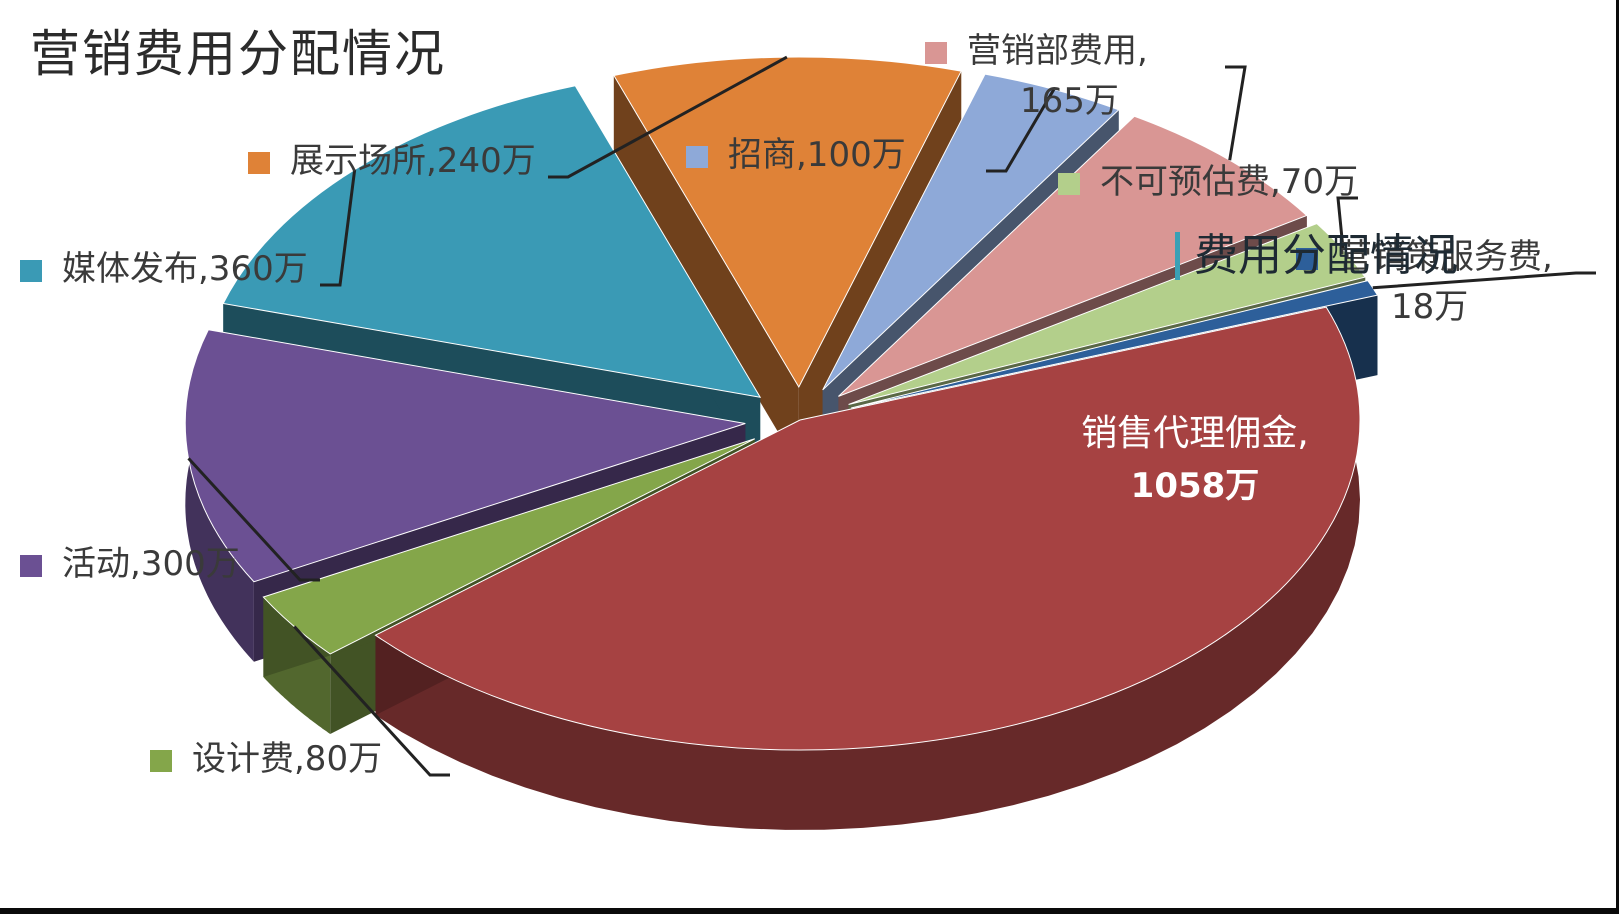 The width and height of the screenshot is (1619, 914). Describe the element at coordinates (1617, 457) in the screenshot. I see `frame-edge-right` at that location.